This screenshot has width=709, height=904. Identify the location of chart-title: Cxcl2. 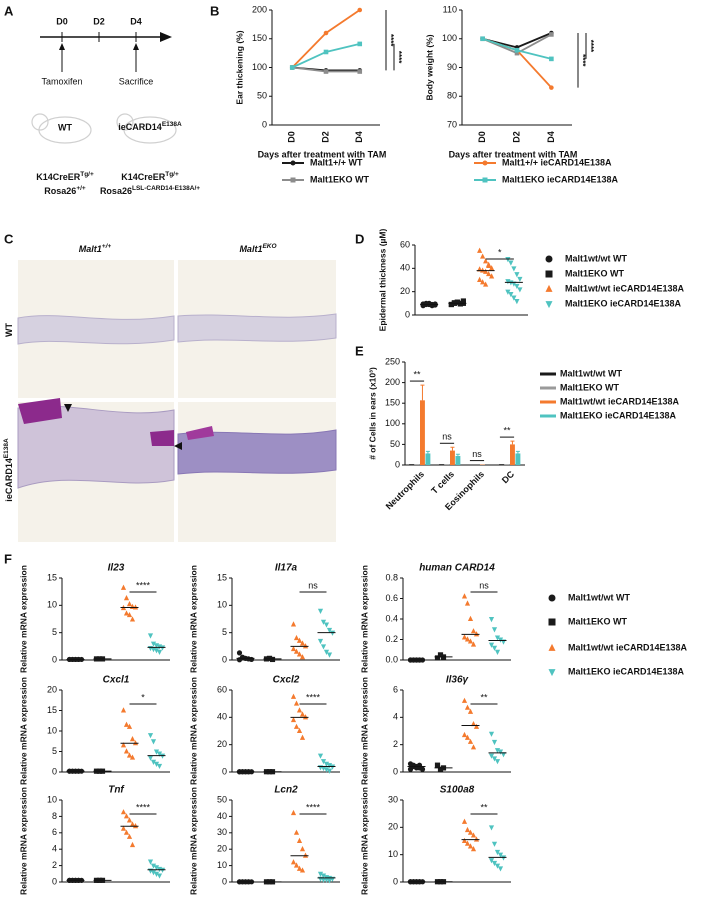
(286, 680).